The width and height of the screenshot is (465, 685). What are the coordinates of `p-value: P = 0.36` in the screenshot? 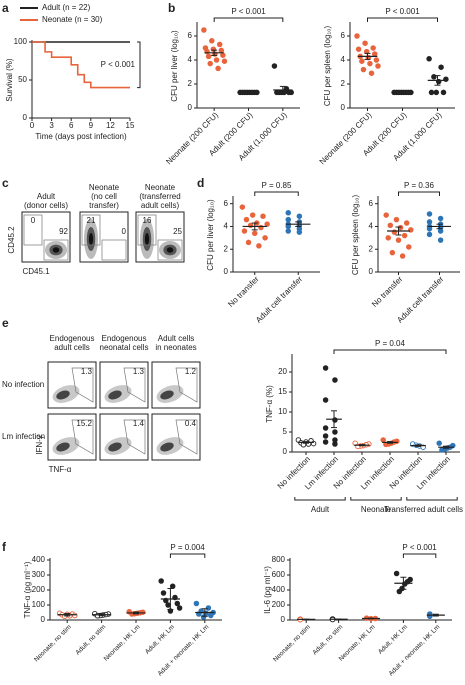 It's located at (419, 185).